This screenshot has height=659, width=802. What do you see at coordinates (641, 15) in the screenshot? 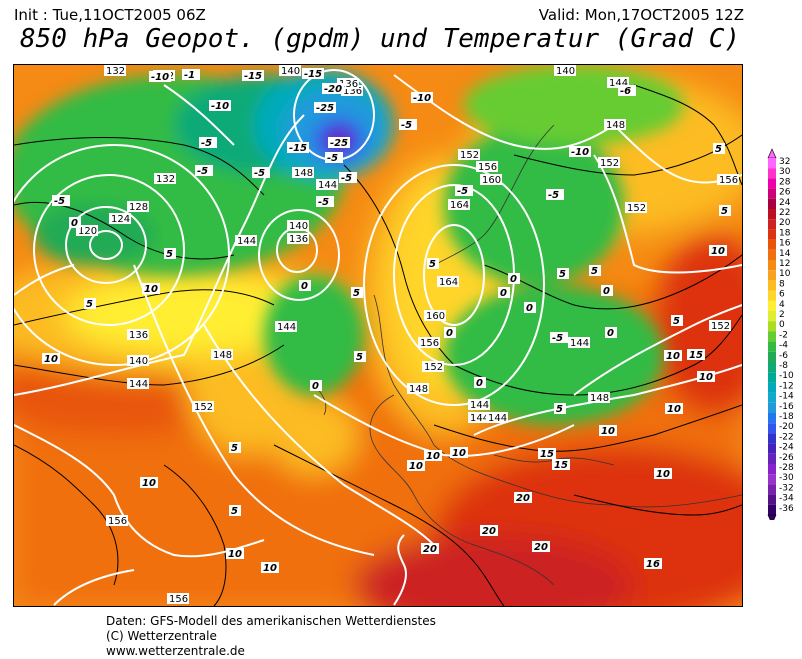
I see `valid-time: Valid: Mon,17OCT2005 12Z` at bounding box center [641, 15].